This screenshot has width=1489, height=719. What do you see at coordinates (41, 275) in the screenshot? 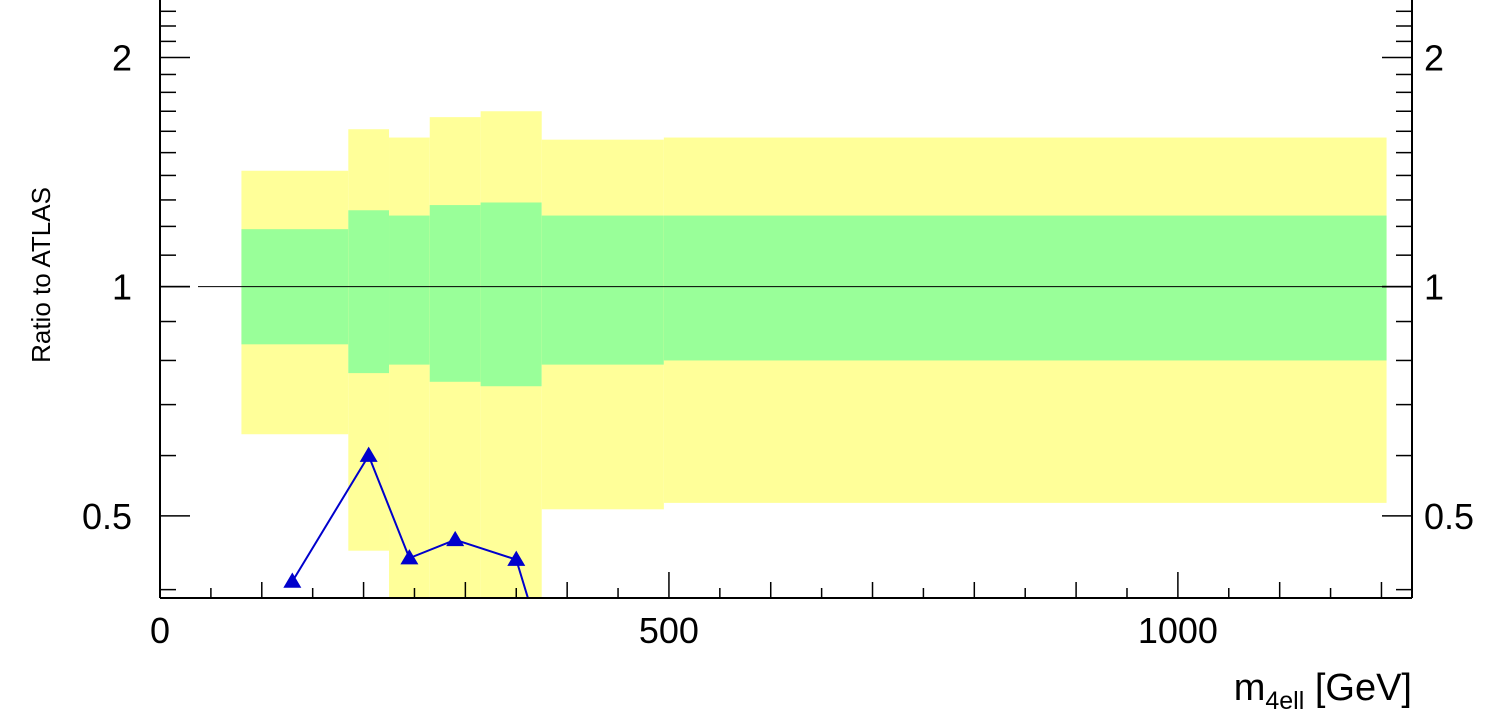
I see `y-axis-label: Ratio to ATLAS` at bounding box center [41, 275].